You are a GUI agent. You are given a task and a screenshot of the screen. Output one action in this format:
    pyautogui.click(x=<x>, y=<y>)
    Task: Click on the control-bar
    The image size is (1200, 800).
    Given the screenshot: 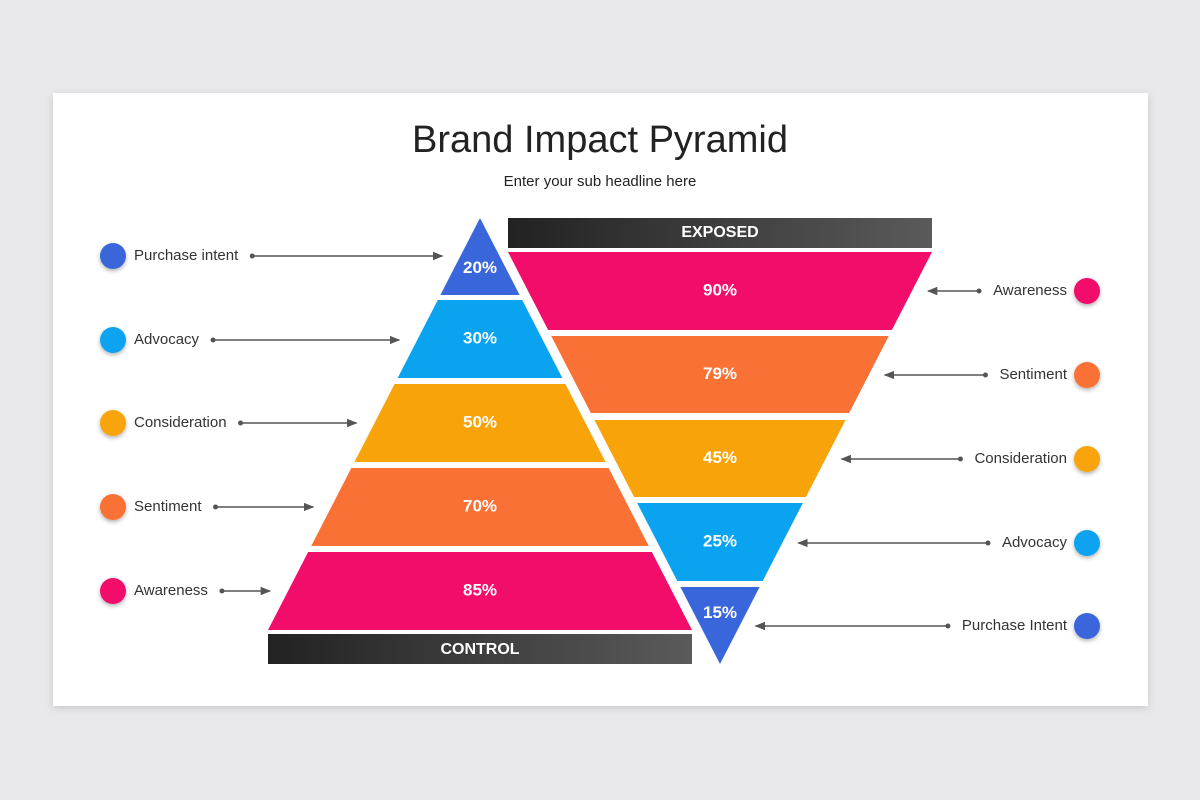 What is the action you would take?
    pyautogui.click(x=480, y=649)
    